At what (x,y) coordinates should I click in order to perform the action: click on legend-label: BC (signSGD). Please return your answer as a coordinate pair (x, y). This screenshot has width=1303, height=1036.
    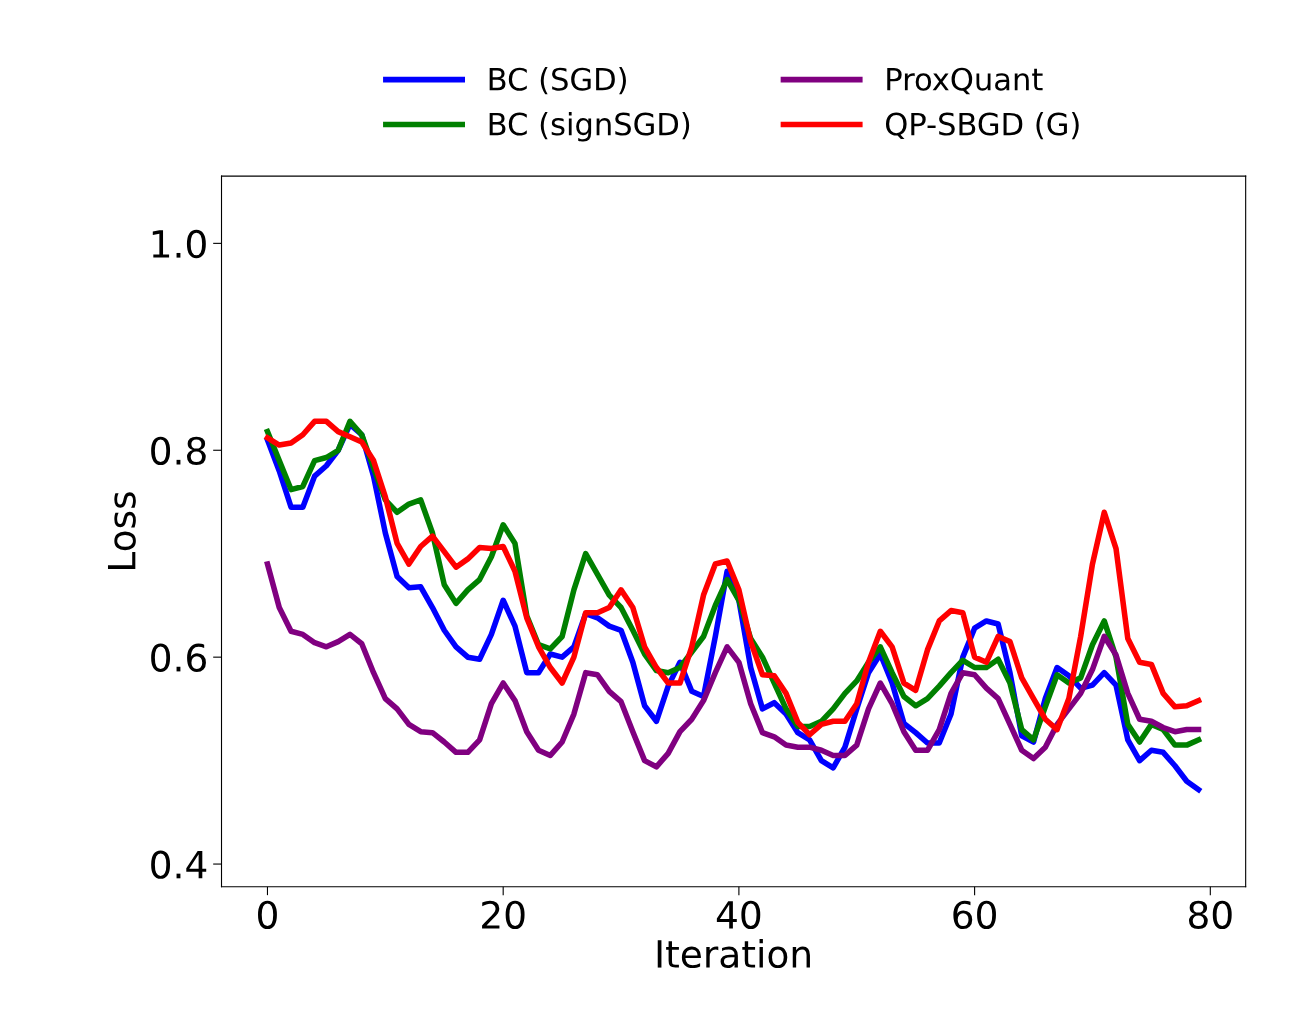
    Looking at the image, I should click on (589, 126).